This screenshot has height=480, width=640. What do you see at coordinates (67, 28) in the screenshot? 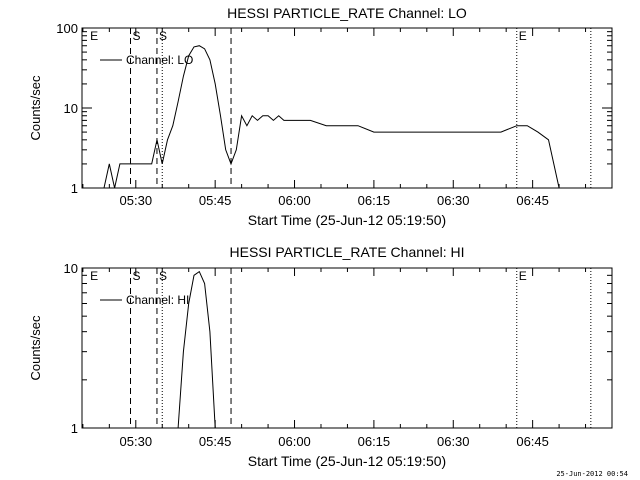
I see `y-tick-label: 100` at bounding box center [67, 28].